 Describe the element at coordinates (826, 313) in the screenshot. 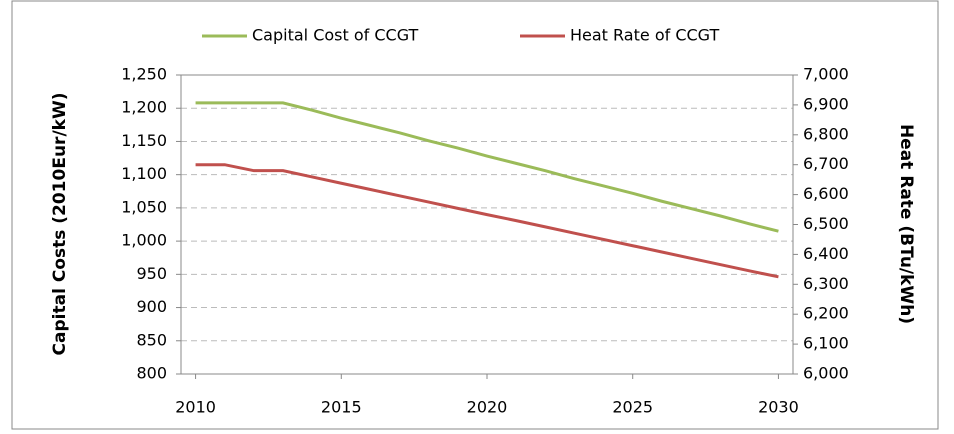

I see `y2-tick-label: 6,200` at that location.